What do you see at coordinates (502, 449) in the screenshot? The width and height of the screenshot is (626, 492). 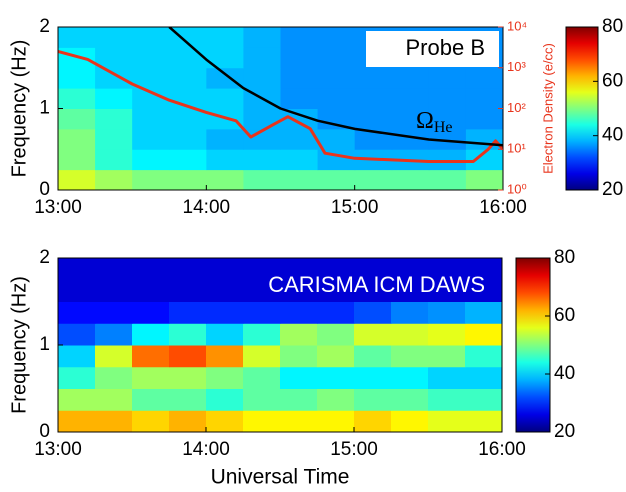 I see `x-tick-label: 16:00` at bounding box center [502, 449].